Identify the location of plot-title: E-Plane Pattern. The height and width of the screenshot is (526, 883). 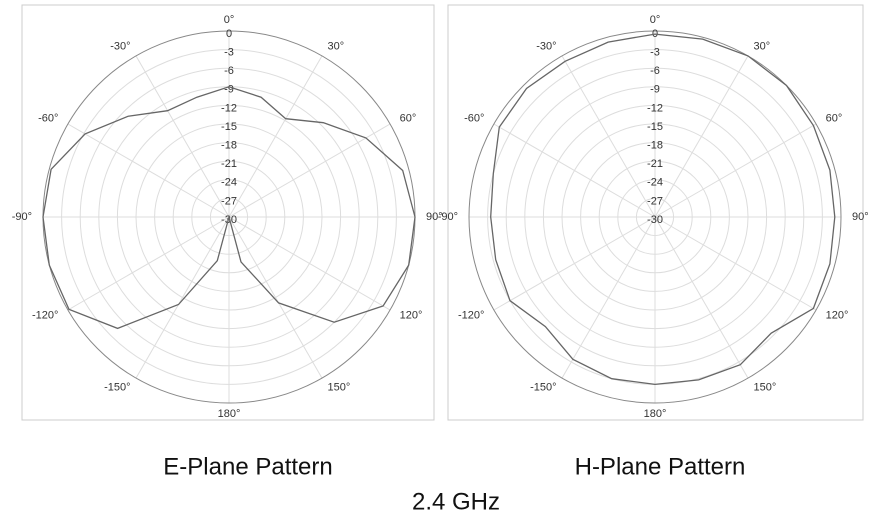
(247, 466).